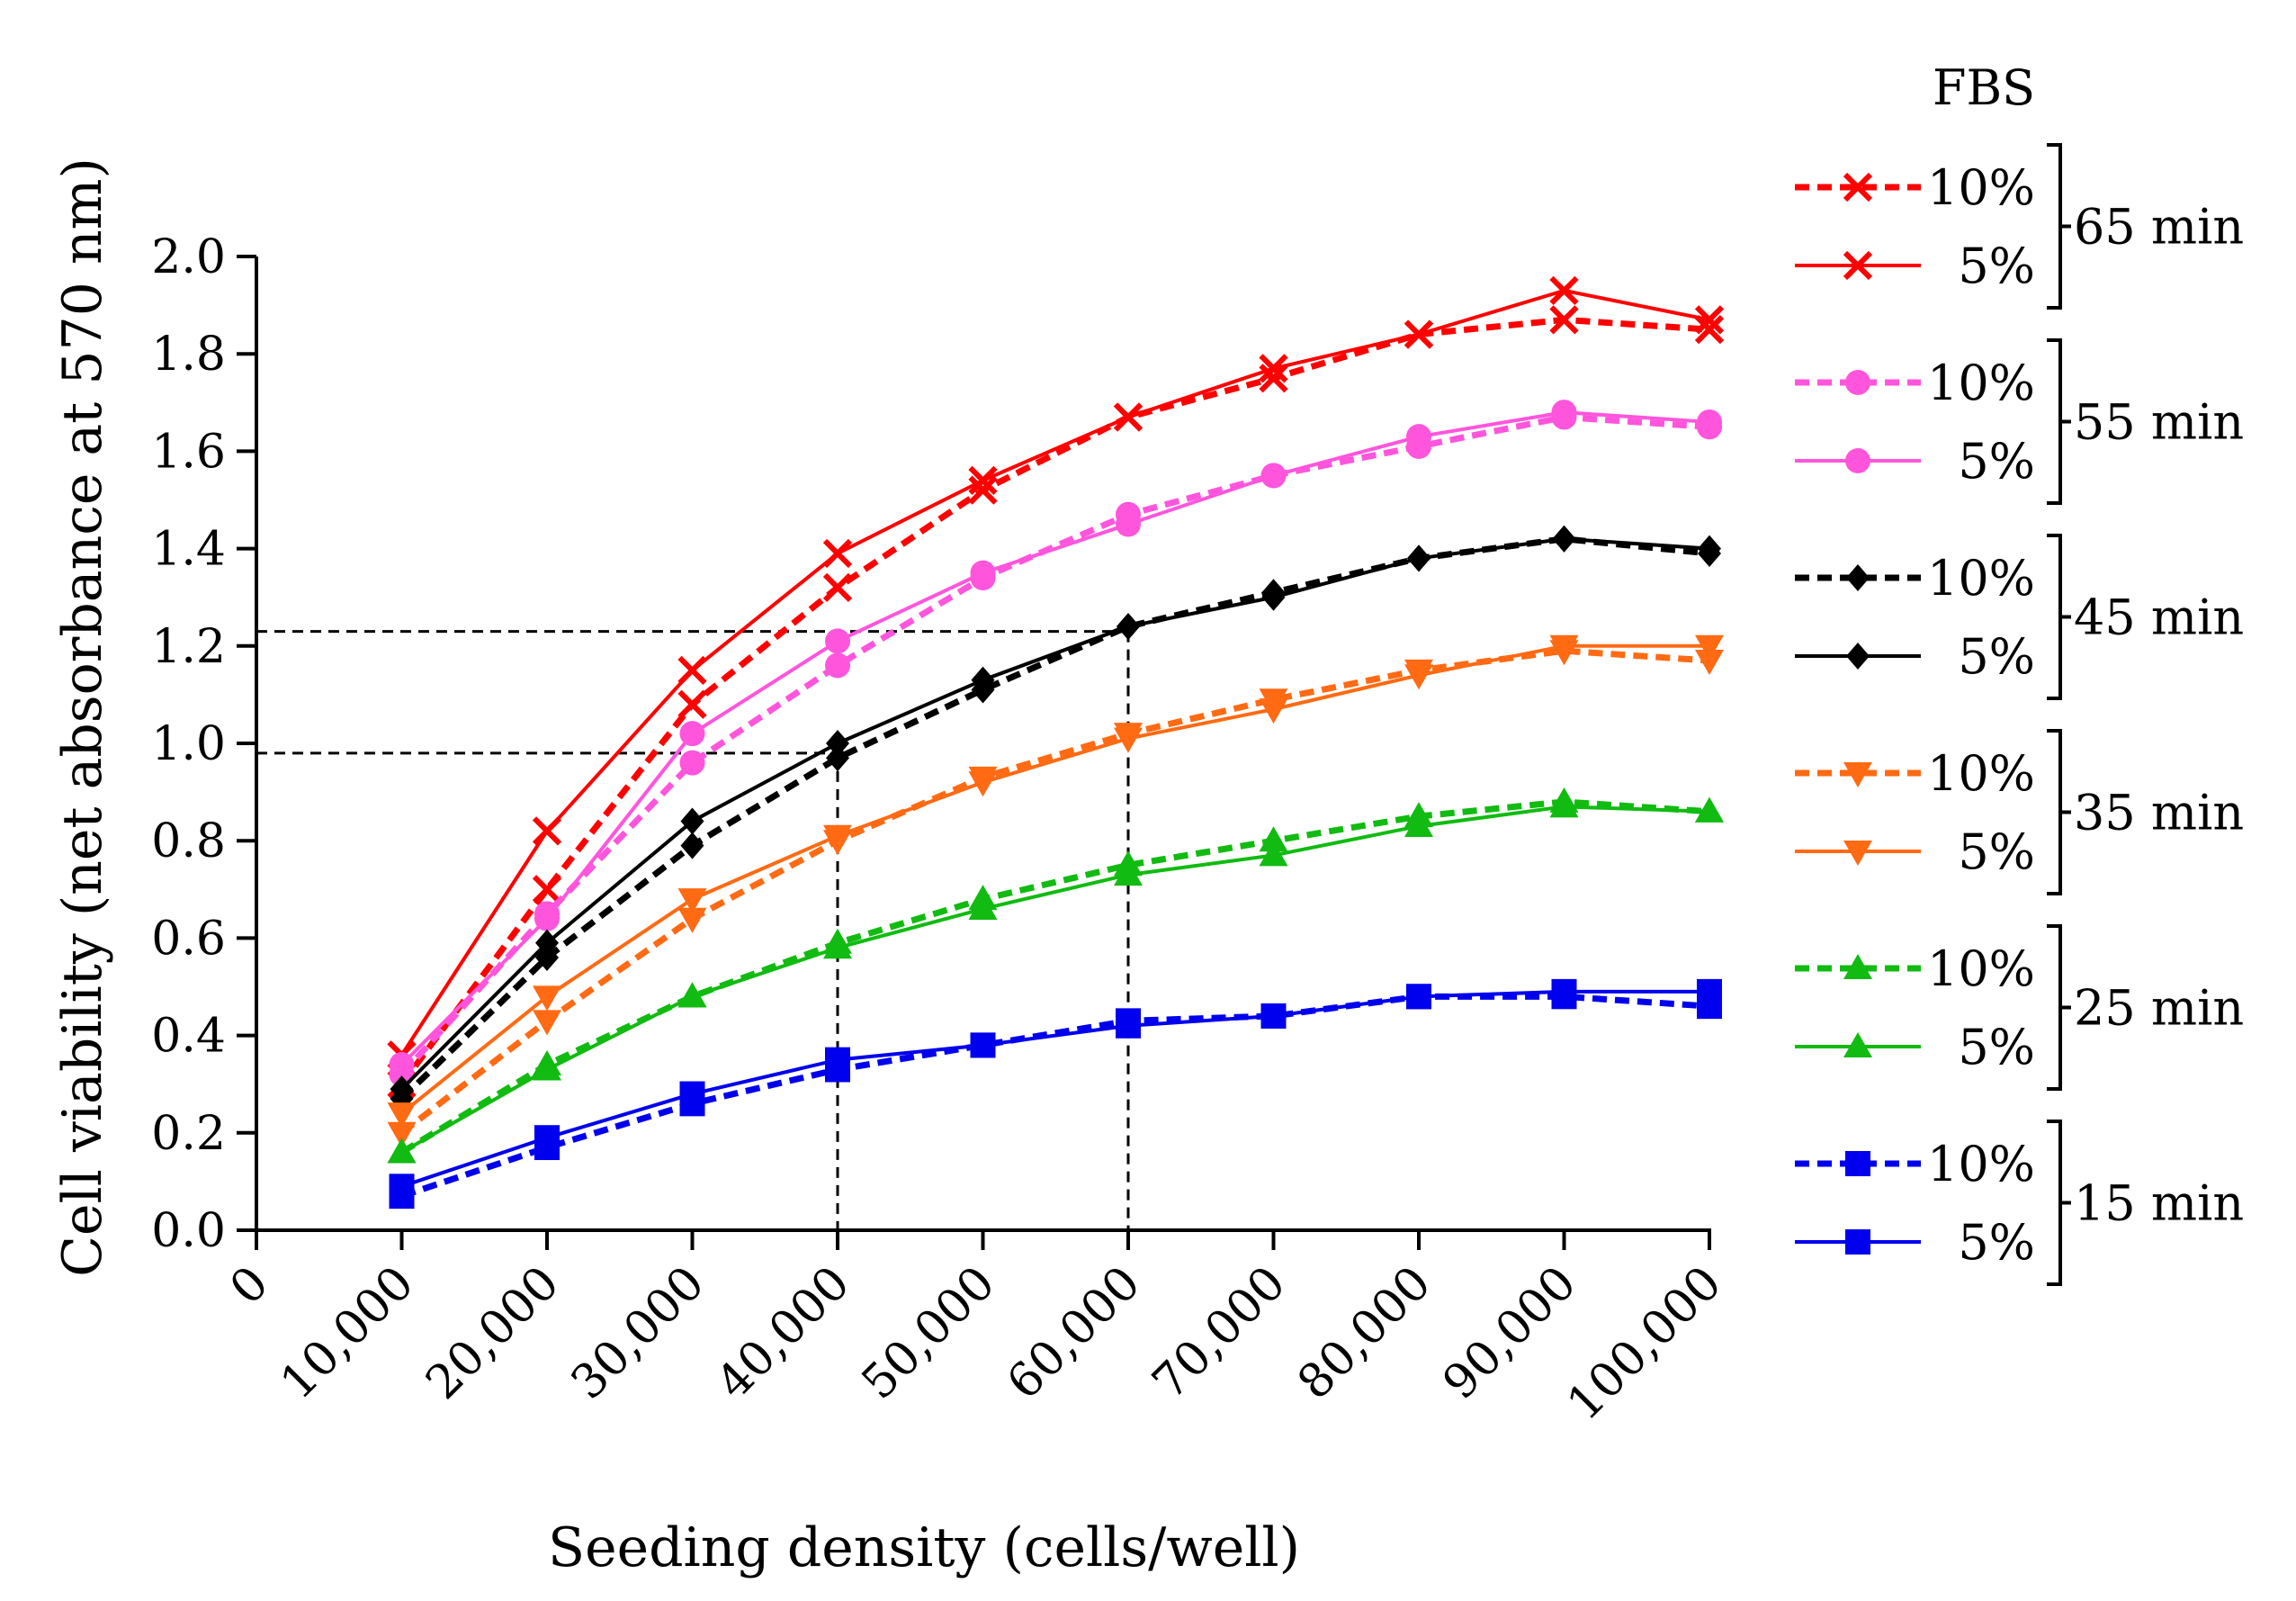  What do you see at coordinates (2019, 226) in the screenshot?
I see `legend-group-65min: 10% 5% 65 min` at bounding box center [2019, 226].